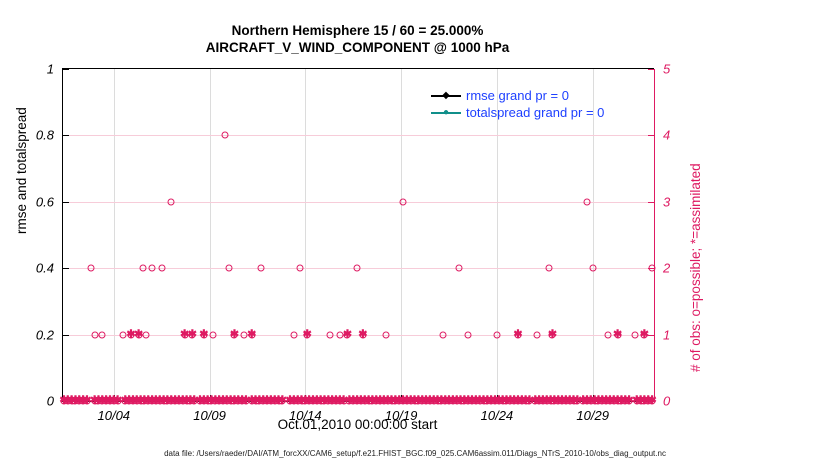 The height and width of the screenshot is (470, 830). Describe the element at coordinates (210, 235) in the screenshot. I see `x-gridline` at that location.